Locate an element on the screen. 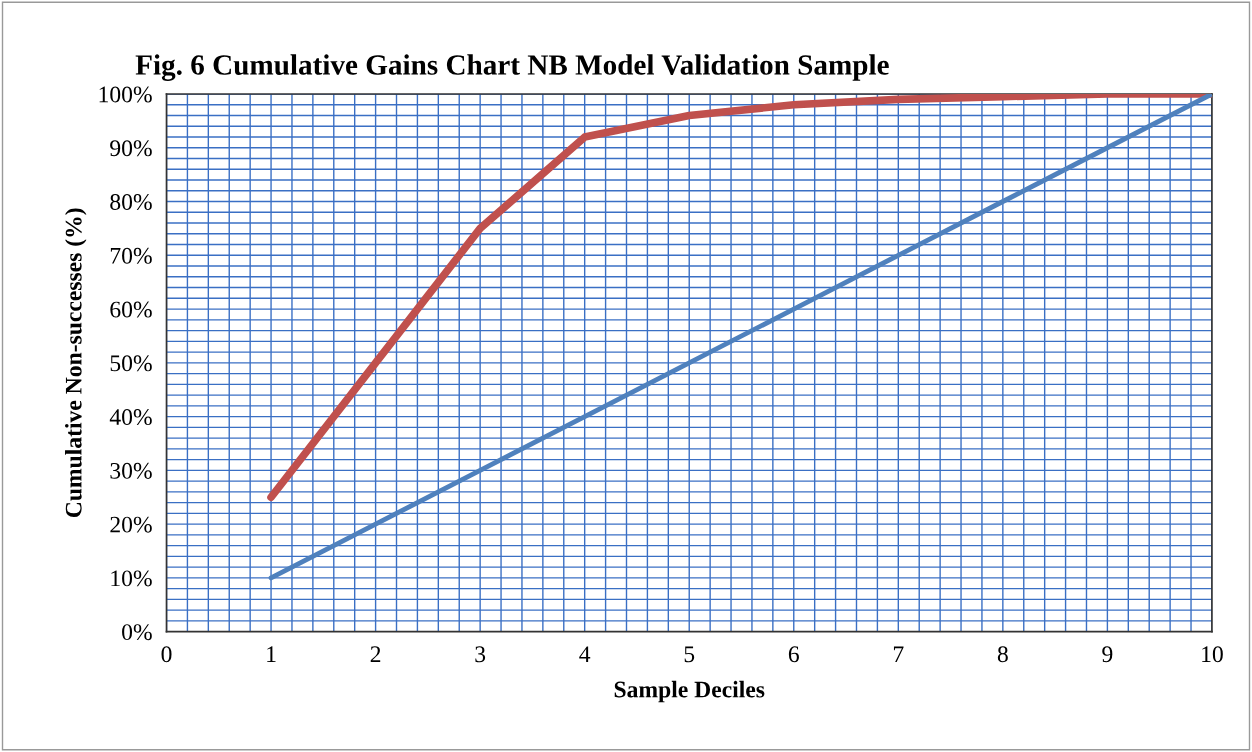 The image size is (1252, 752). y-tick-label: 0% is located at coordinates (137, 632).